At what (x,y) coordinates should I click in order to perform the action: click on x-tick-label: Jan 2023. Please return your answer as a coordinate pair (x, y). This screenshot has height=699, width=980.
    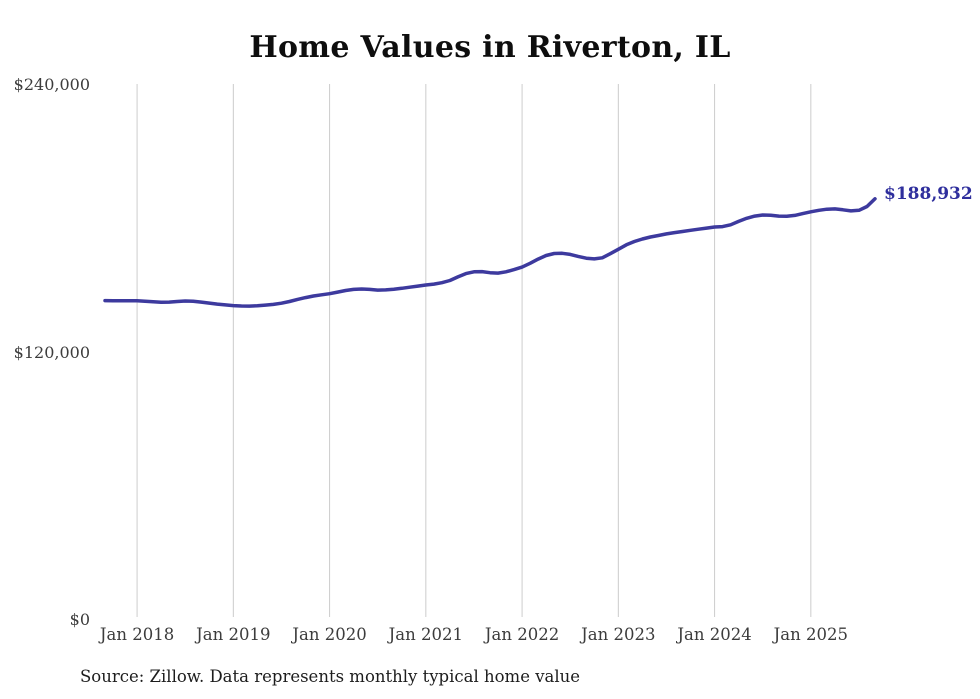
    Looking at the image, I should click on (618, 634).